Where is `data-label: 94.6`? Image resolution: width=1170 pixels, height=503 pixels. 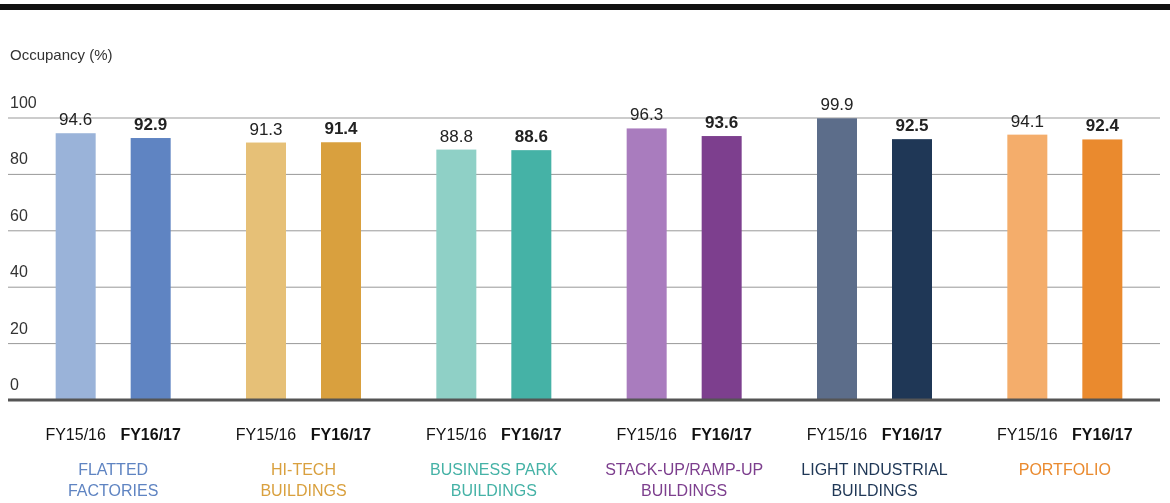 data-label: 94.6 is located at coordinates (76, 120).